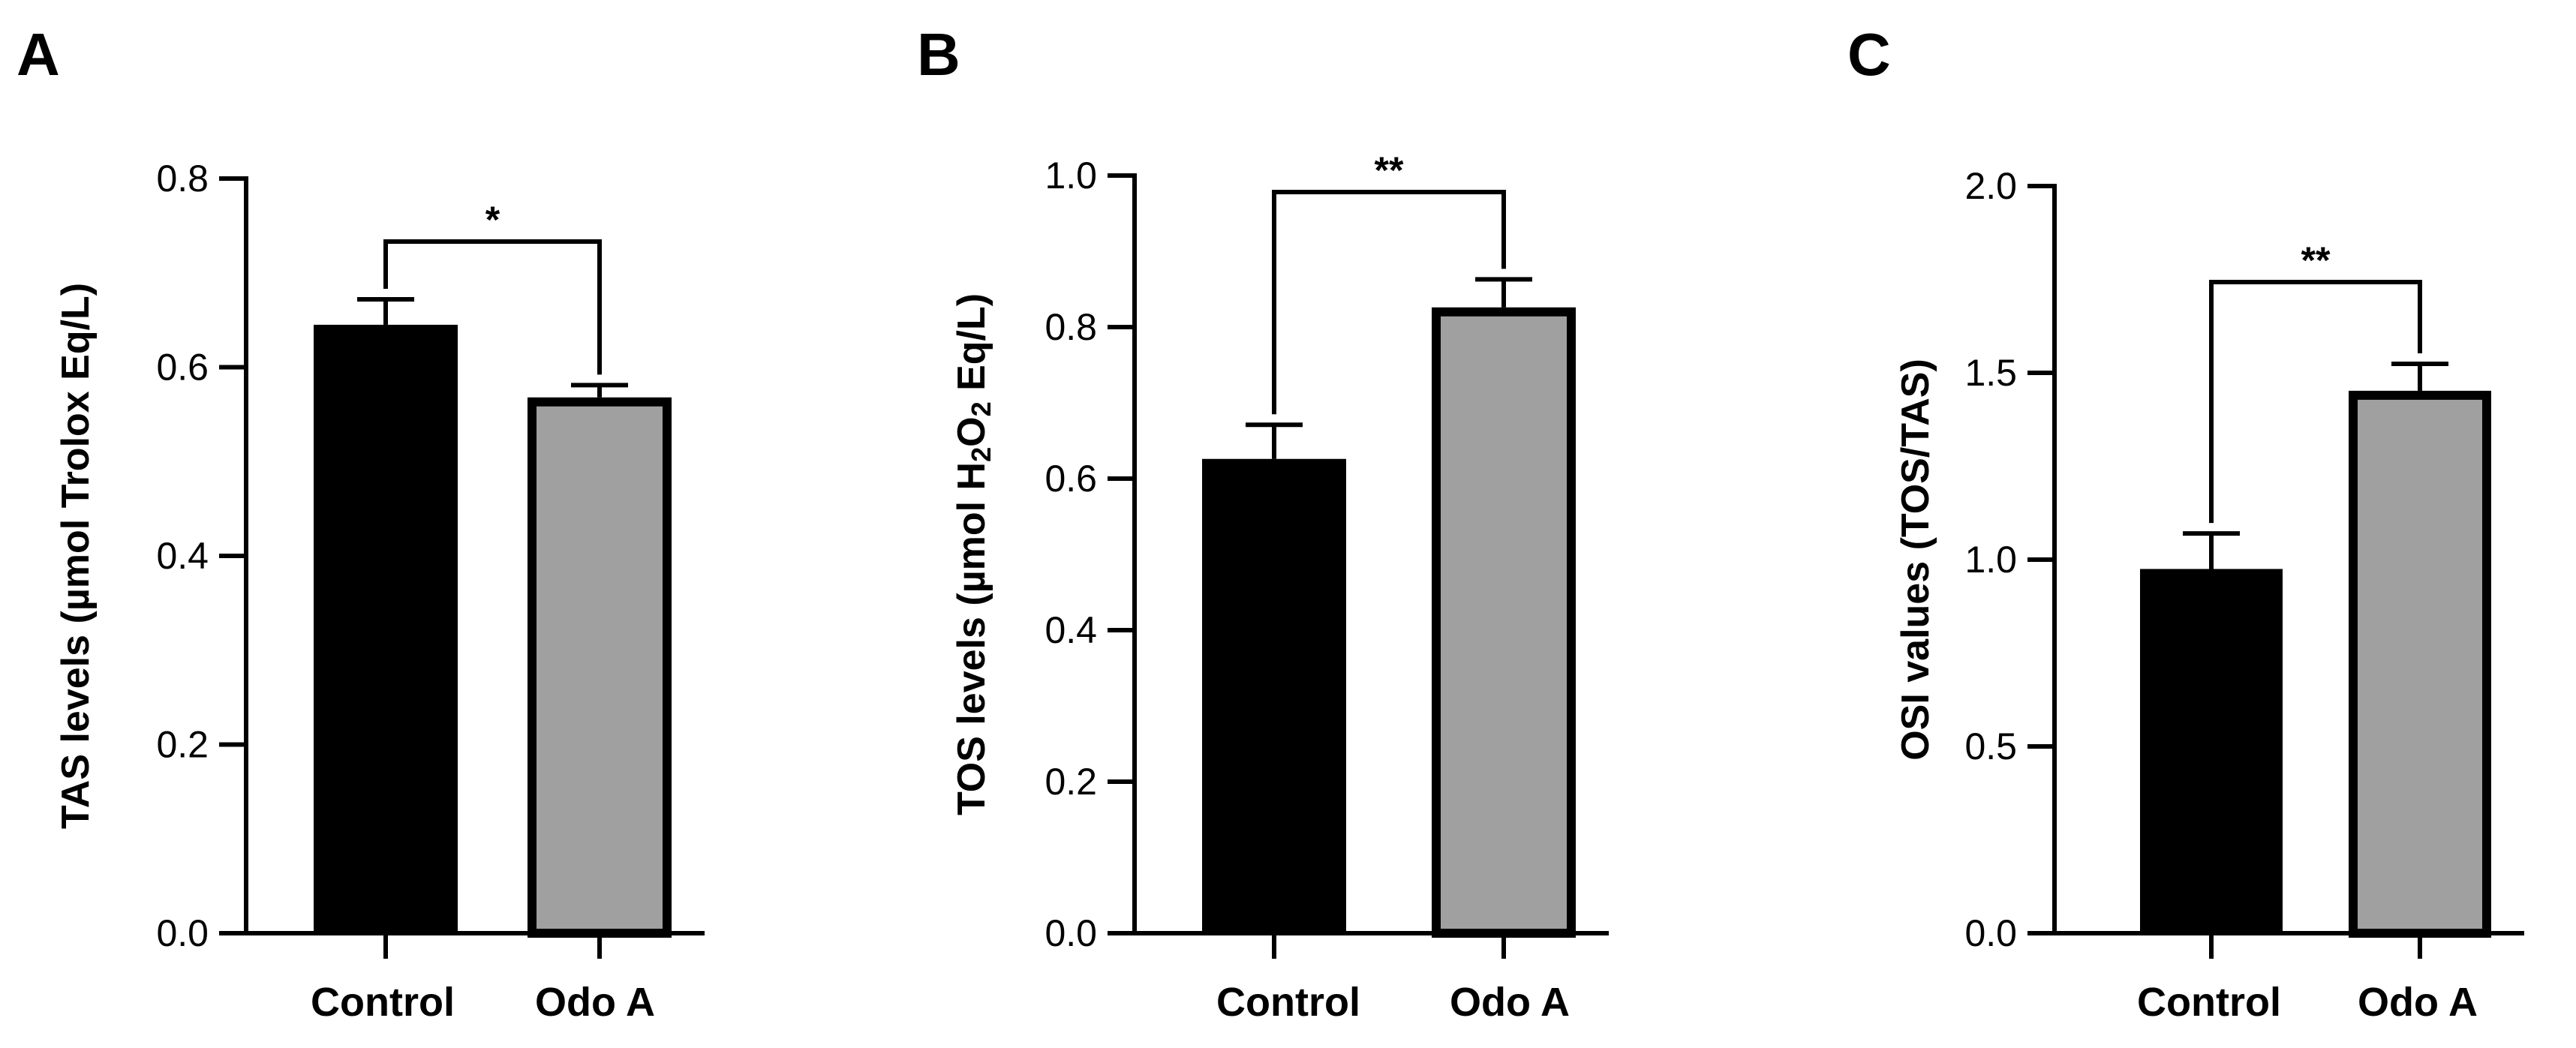 The height and width of the screenshot is (1048, 2576). Describe the element at coordinates (971, 431) in the screenshot. I see `y-axis-title-part: O` at that location.